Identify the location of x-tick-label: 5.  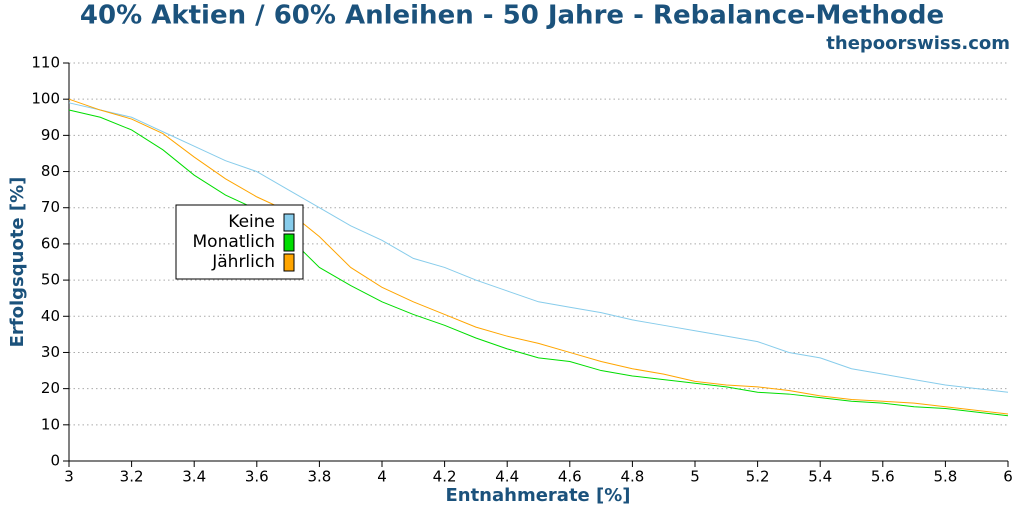
(695, 477).